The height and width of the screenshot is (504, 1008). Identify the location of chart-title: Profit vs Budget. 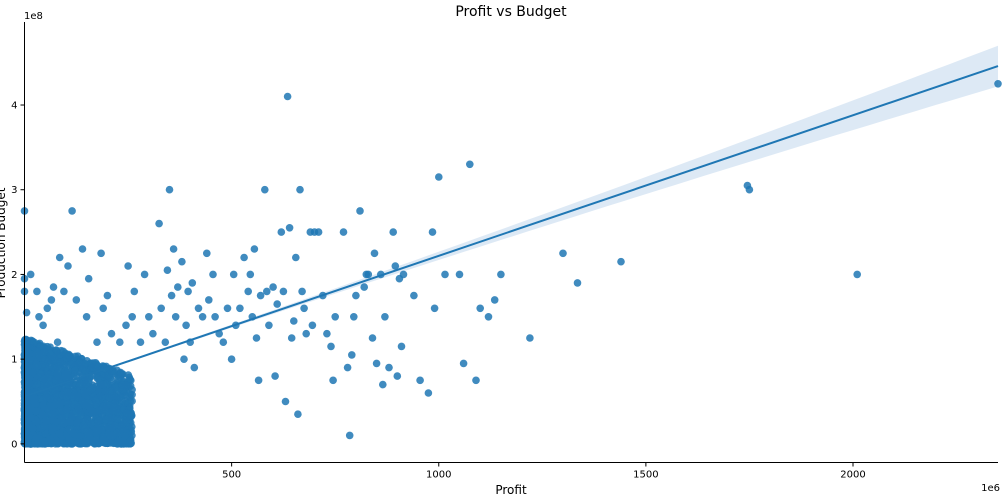
(511, 12).